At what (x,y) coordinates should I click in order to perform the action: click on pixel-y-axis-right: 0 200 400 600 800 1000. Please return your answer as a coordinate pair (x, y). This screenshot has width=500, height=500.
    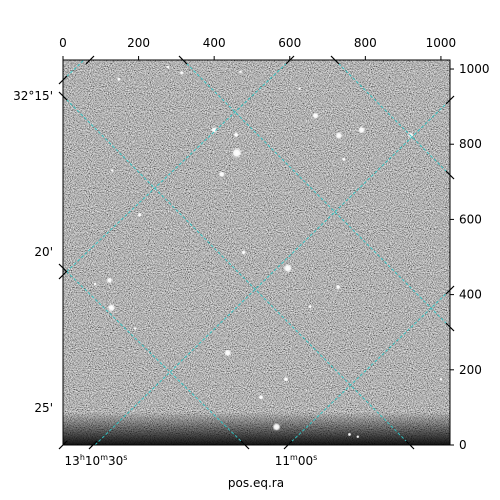
    Looking at the image, I should click on (470, 257).